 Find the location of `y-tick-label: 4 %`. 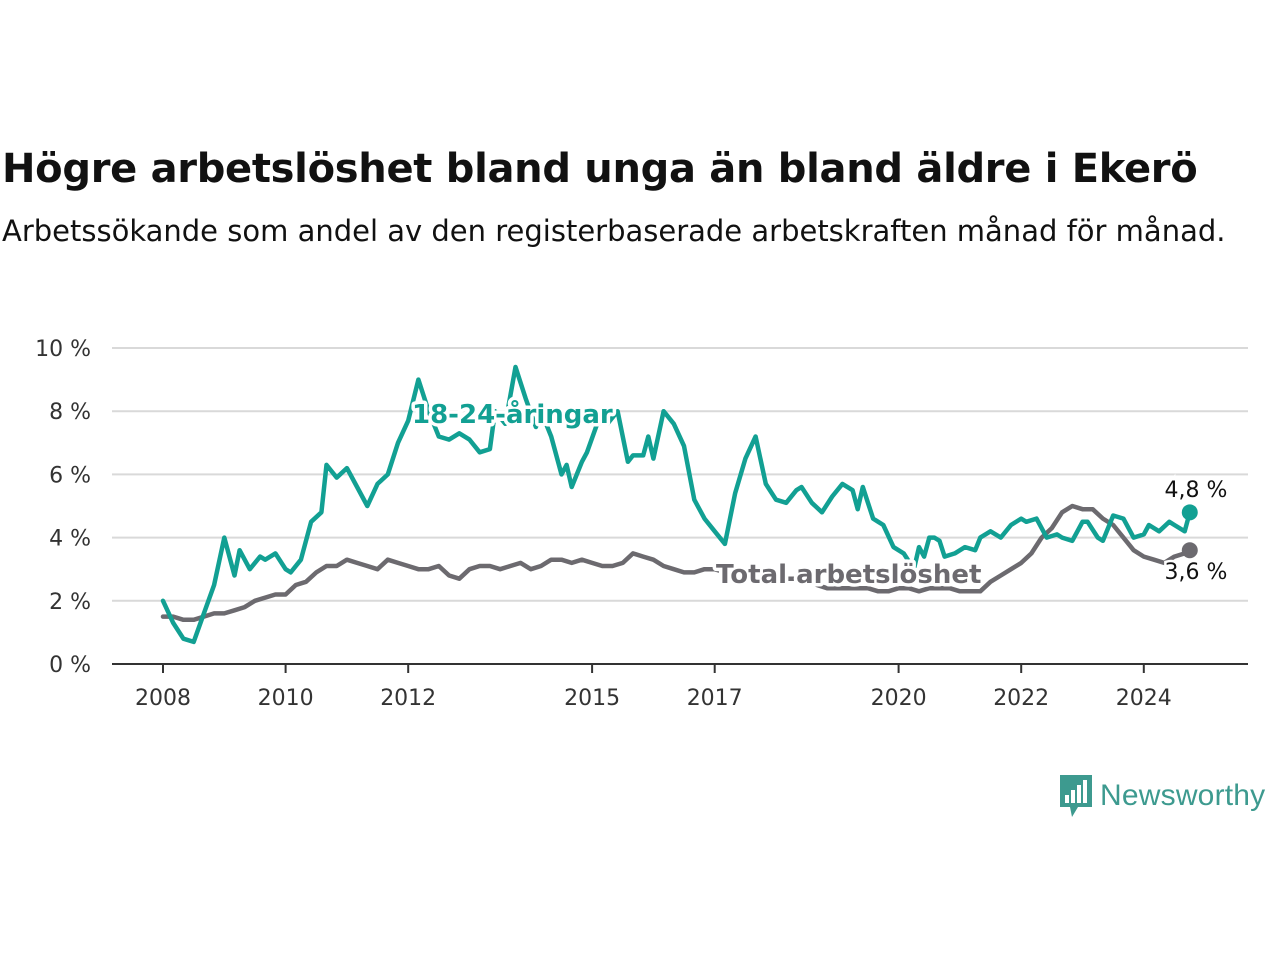

y-tick-label: 4 % is located at coordinates (70, 539).